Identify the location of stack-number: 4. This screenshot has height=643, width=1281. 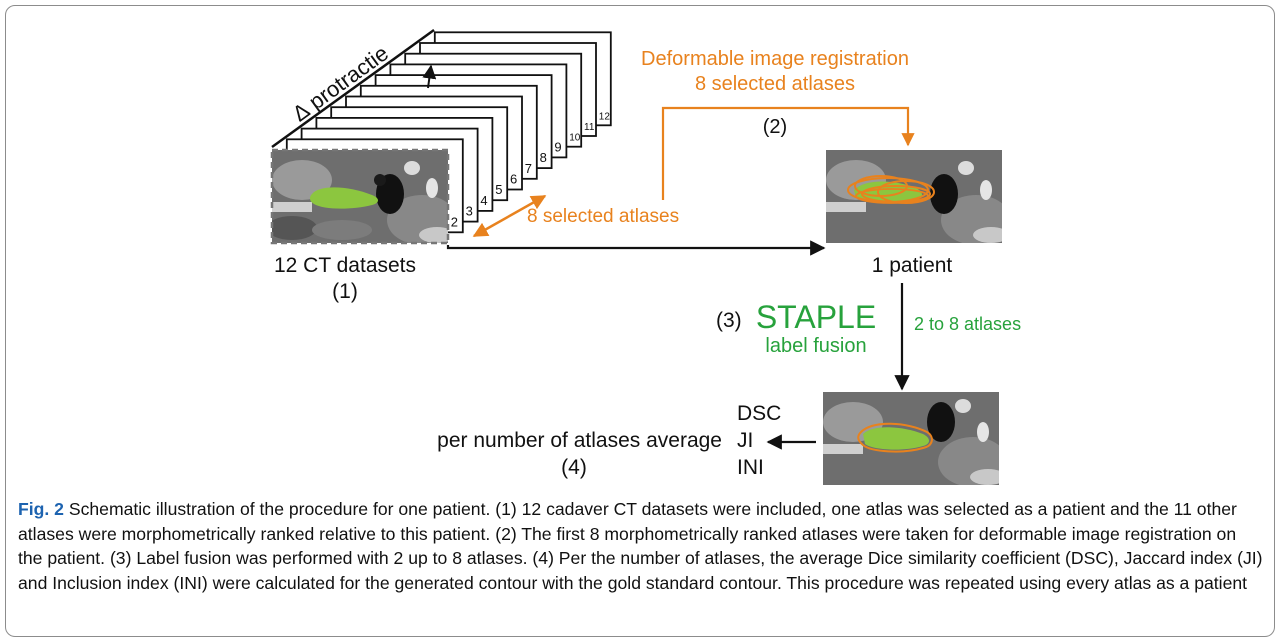
(483, 200).